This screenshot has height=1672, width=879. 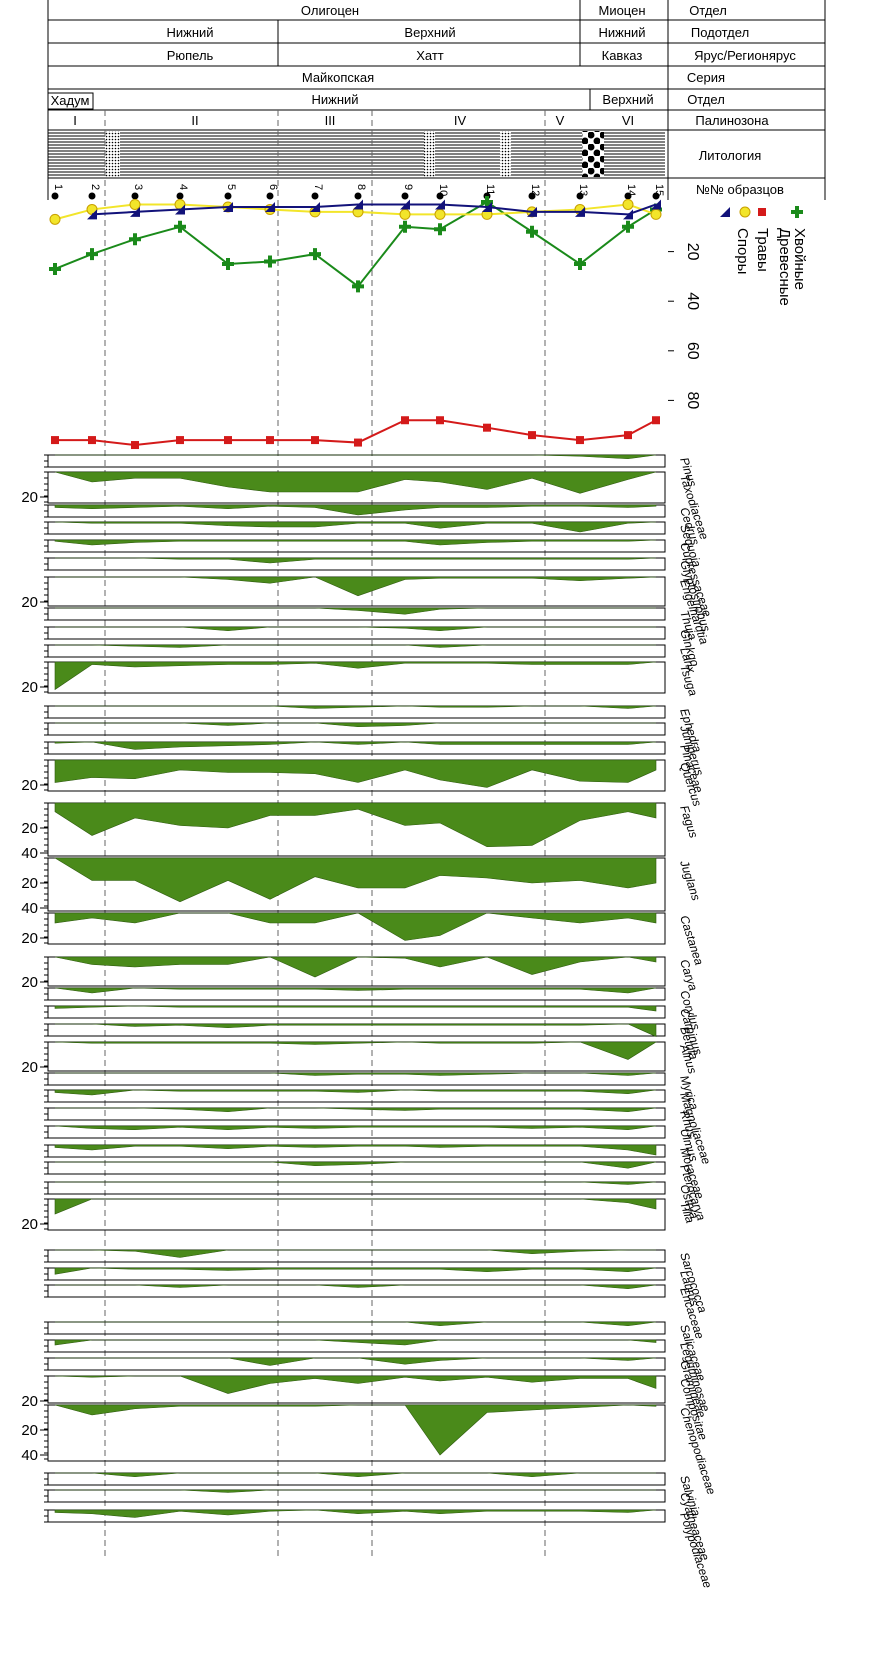 What do you see at coordinates (692, 252) in the screenshot?
I see `y-tick-label: 20` at bounding box center [692, 252].